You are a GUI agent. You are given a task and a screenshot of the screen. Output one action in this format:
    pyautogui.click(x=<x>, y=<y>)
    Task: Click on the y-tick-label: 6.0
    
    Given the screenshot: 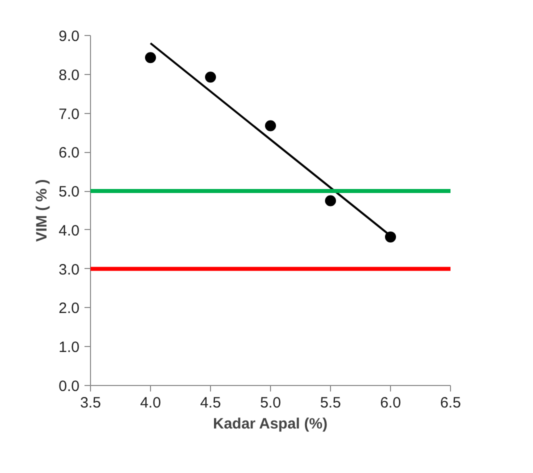 What is the action you would take?
    pyautogui.click(x=69, y=153)
    